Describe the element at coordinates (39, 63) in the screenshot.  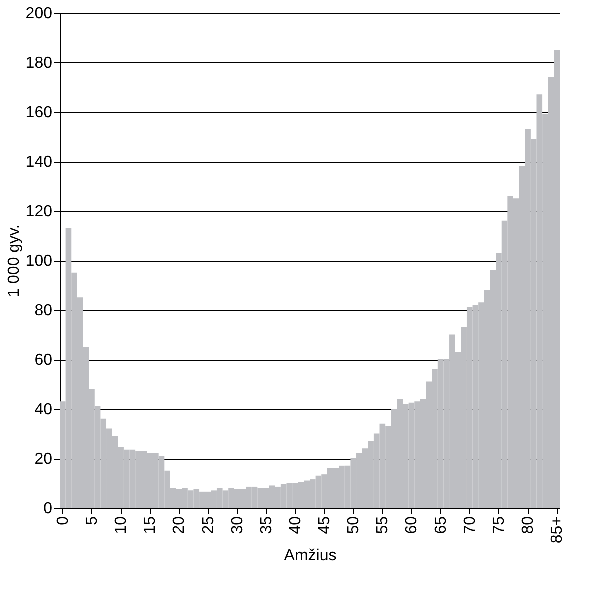
I see `y-tick-label: 180` at that location.